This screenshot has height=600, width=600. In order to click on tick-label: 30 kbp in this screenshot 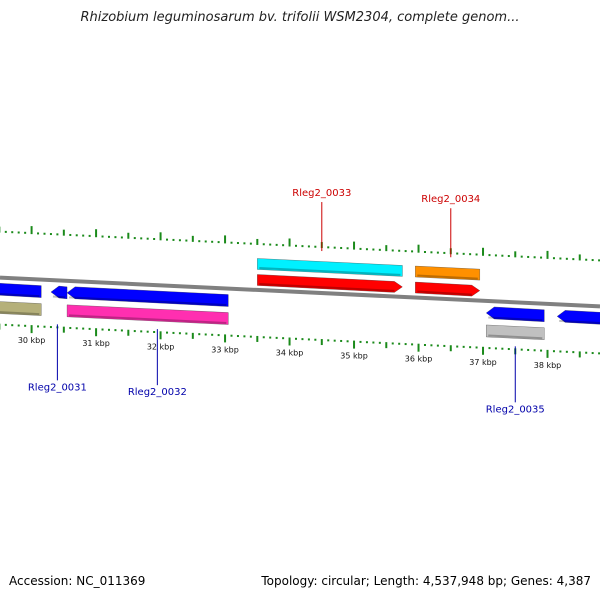, I will do `click(32, 340)`.